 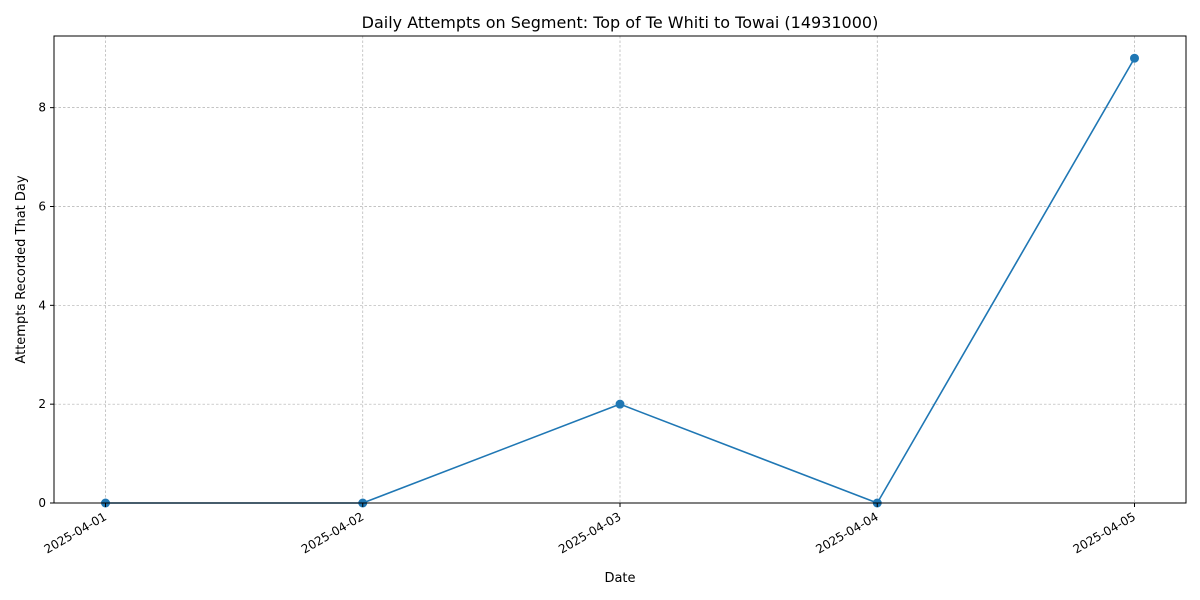 I want to click on y-tick-label: 0, so click(x=42, y=503).